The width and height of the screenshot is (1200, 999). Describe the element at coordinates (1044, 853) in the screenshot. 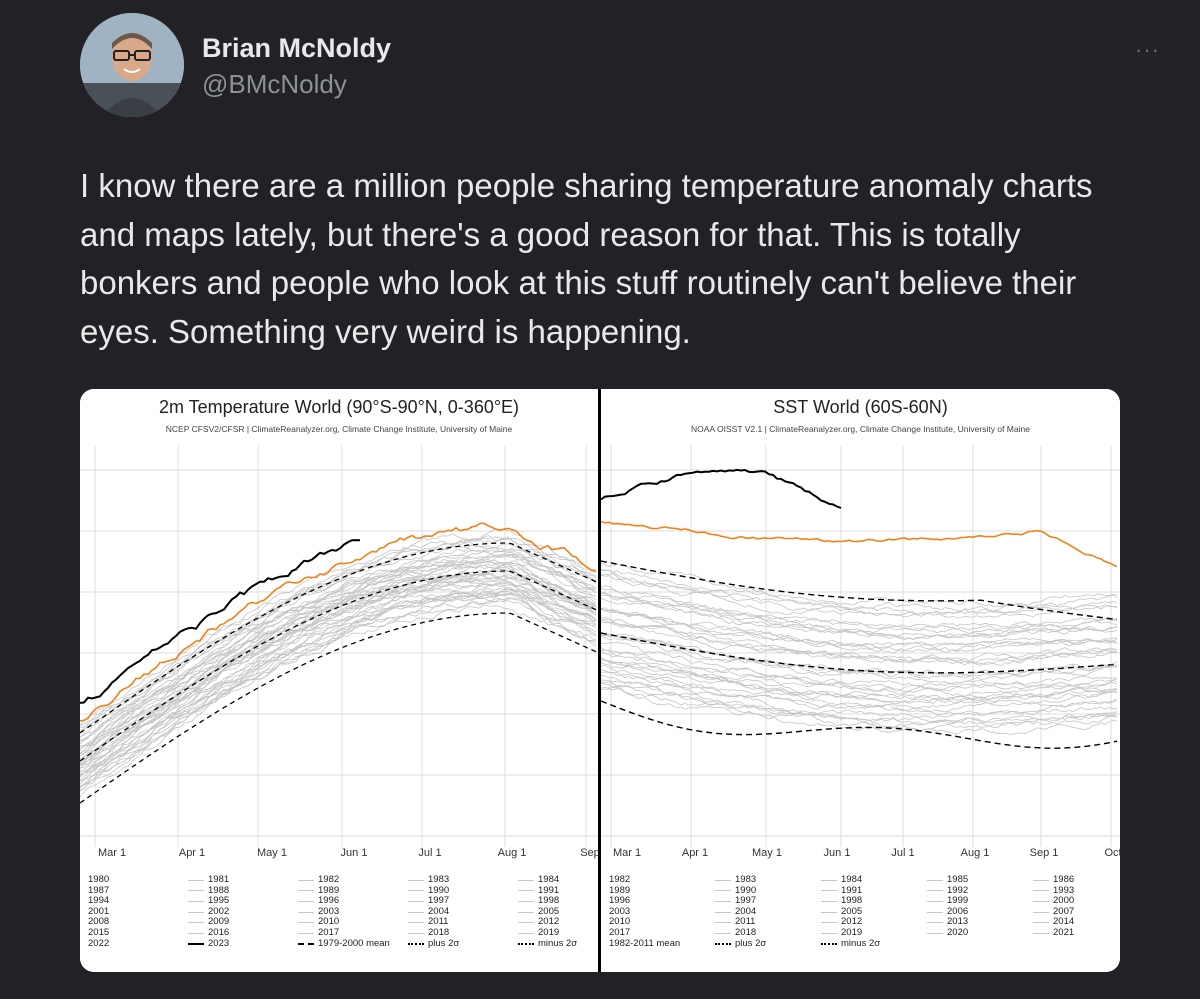

I see `x-tick-label: Sep 1` at that location.